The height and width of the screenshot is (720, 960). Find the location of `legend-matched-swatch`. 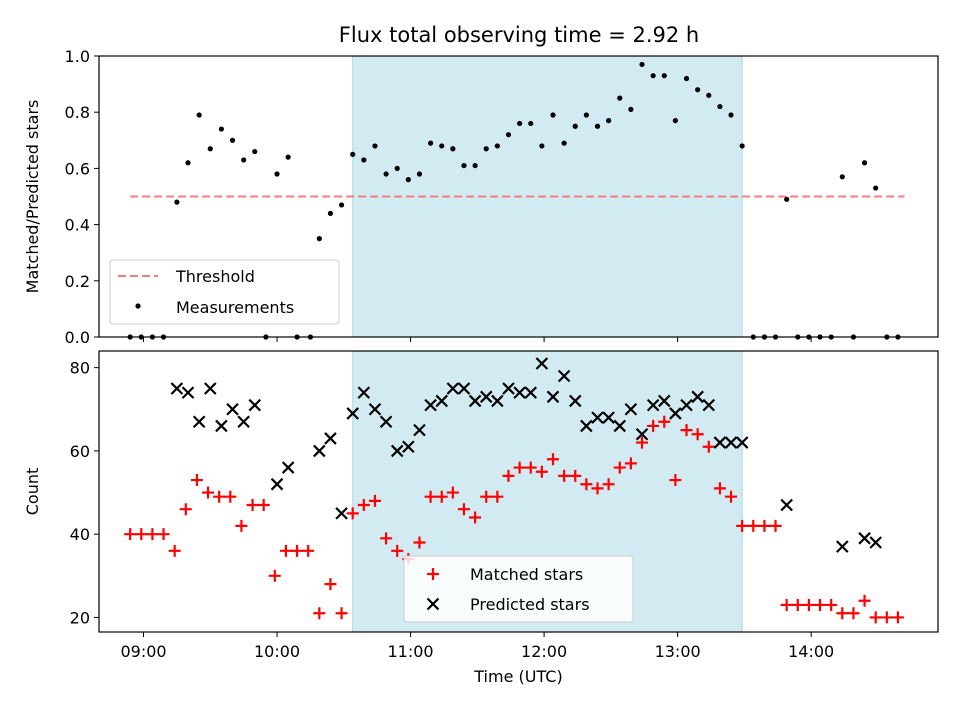

legend-matched-swatch is located at coordinates (433, 574).